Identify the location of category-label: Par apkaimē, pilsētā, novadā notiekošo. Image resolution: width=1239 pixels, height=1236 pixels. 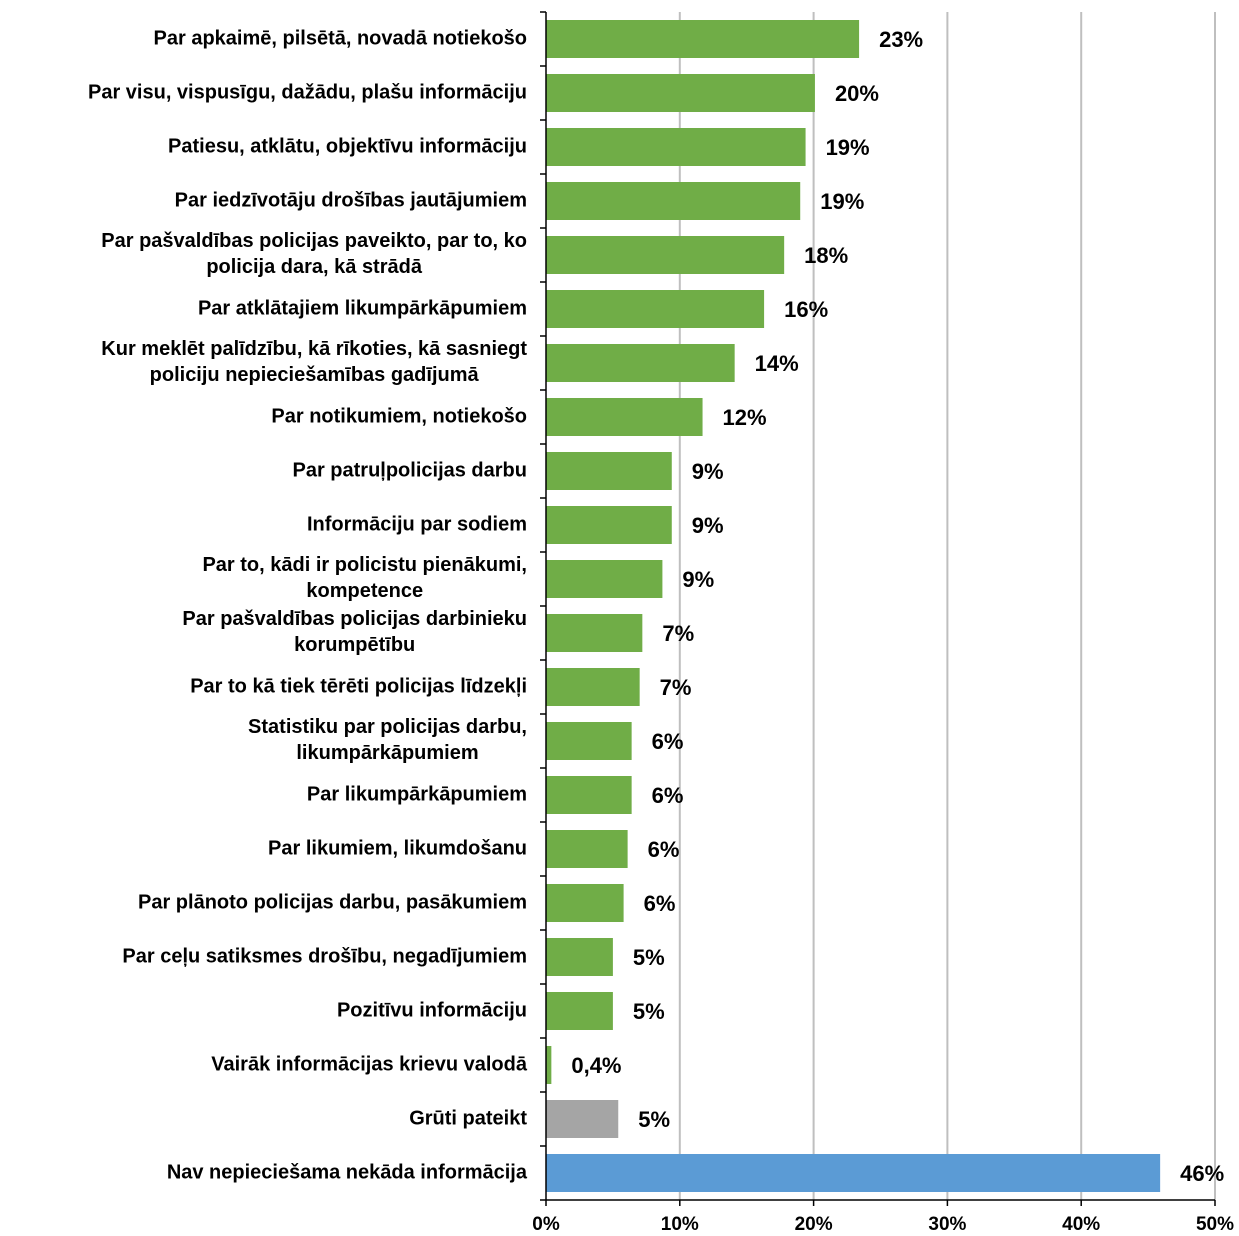
(340, 38).